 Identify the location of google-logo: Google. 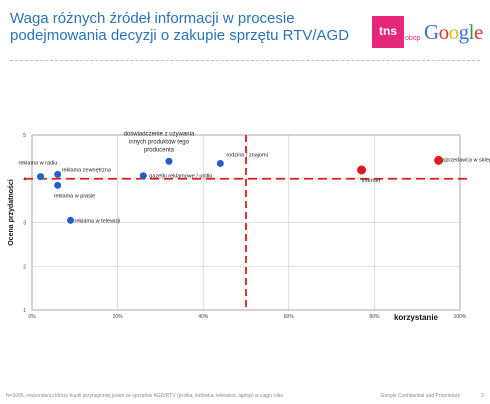
(453, 32).